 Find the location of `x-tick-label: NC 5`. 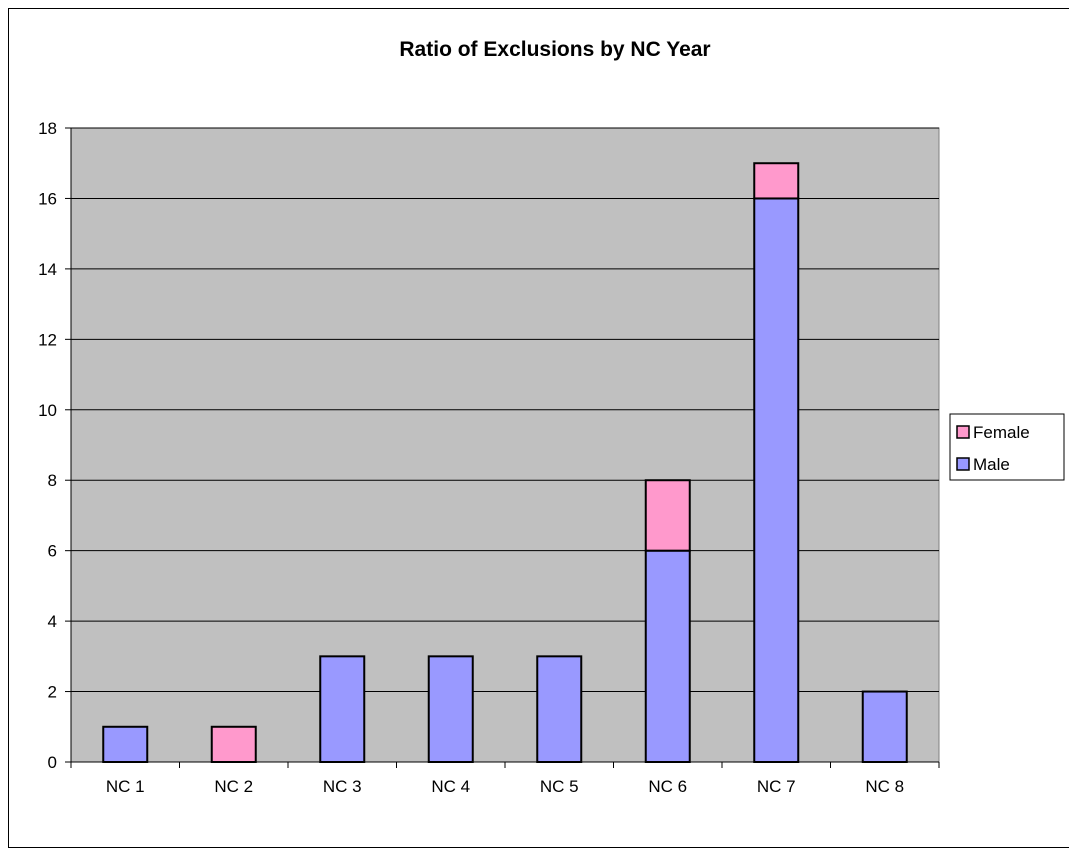

x-tick-label: NC 5 is located at coordinates (559, 786).